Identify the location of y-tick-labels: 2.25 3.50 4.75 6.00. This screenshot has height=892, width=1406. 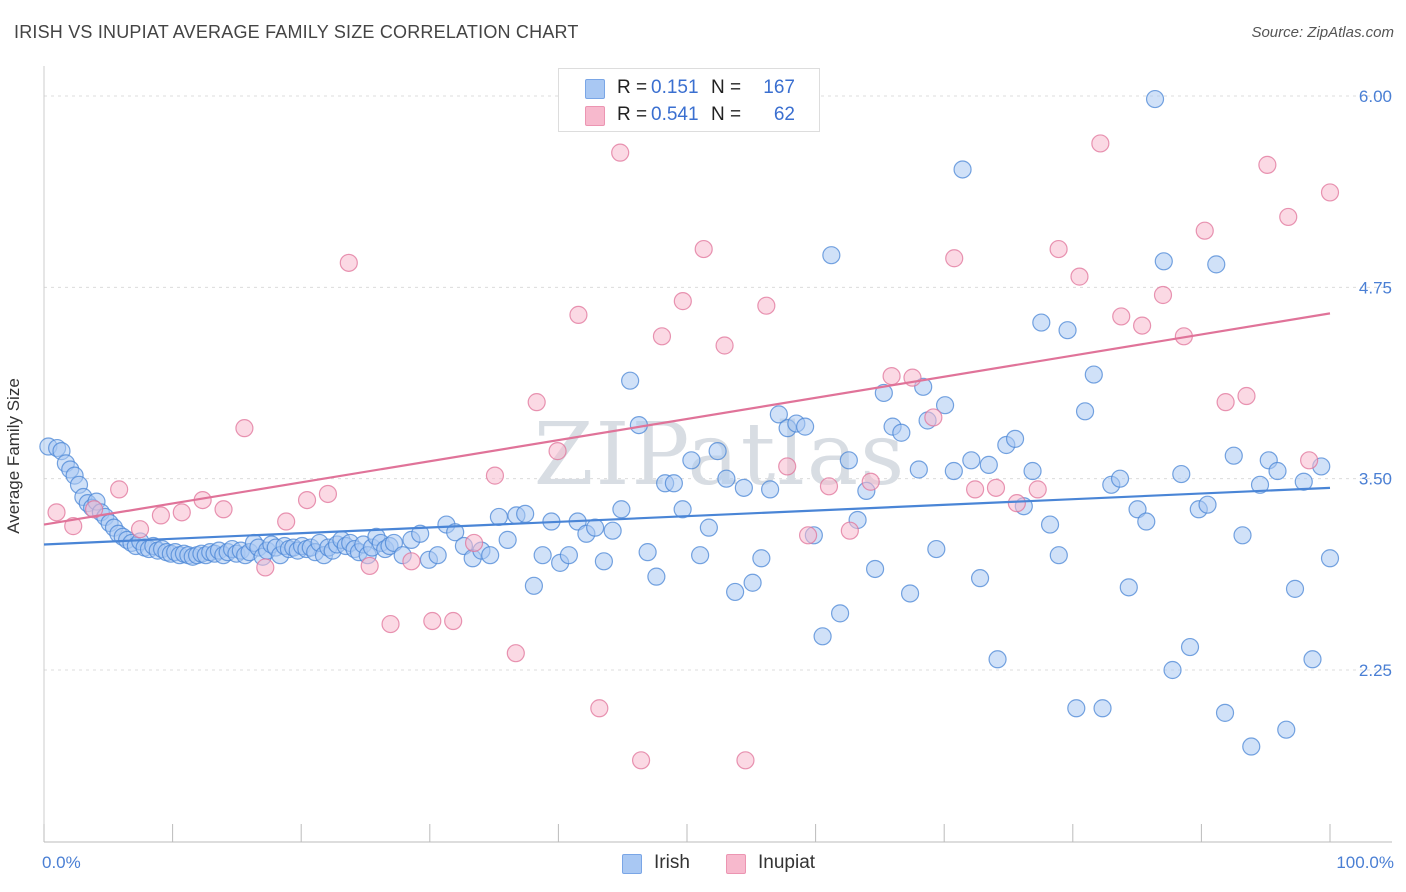
(1375, 383).